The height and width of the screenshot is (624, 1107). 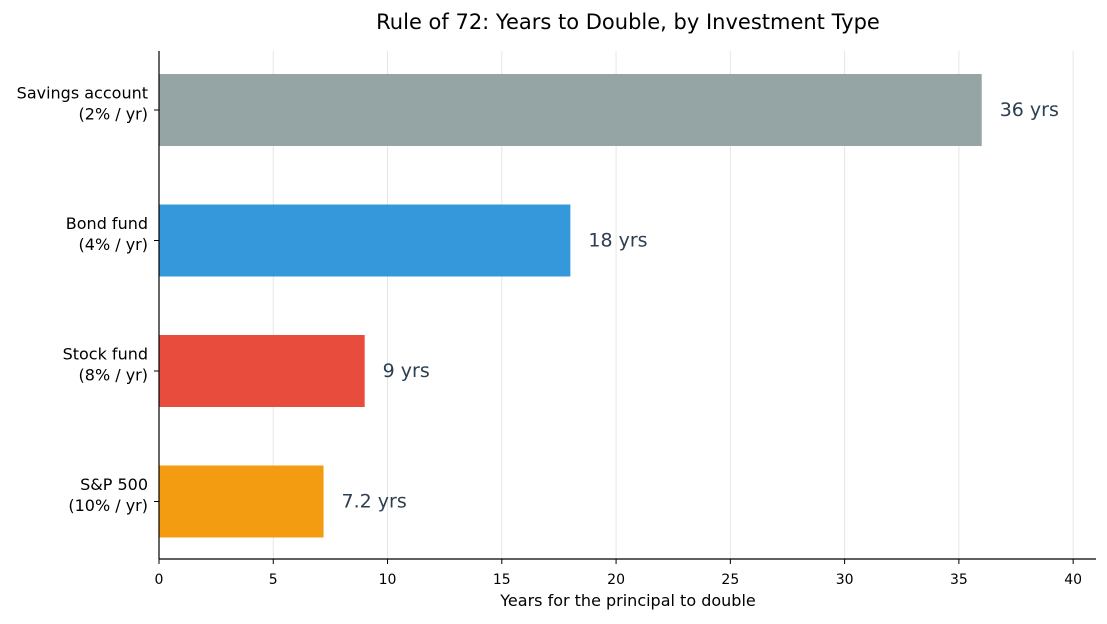 I want to click on x-tick-label: 10, so click(x=388, y=580).